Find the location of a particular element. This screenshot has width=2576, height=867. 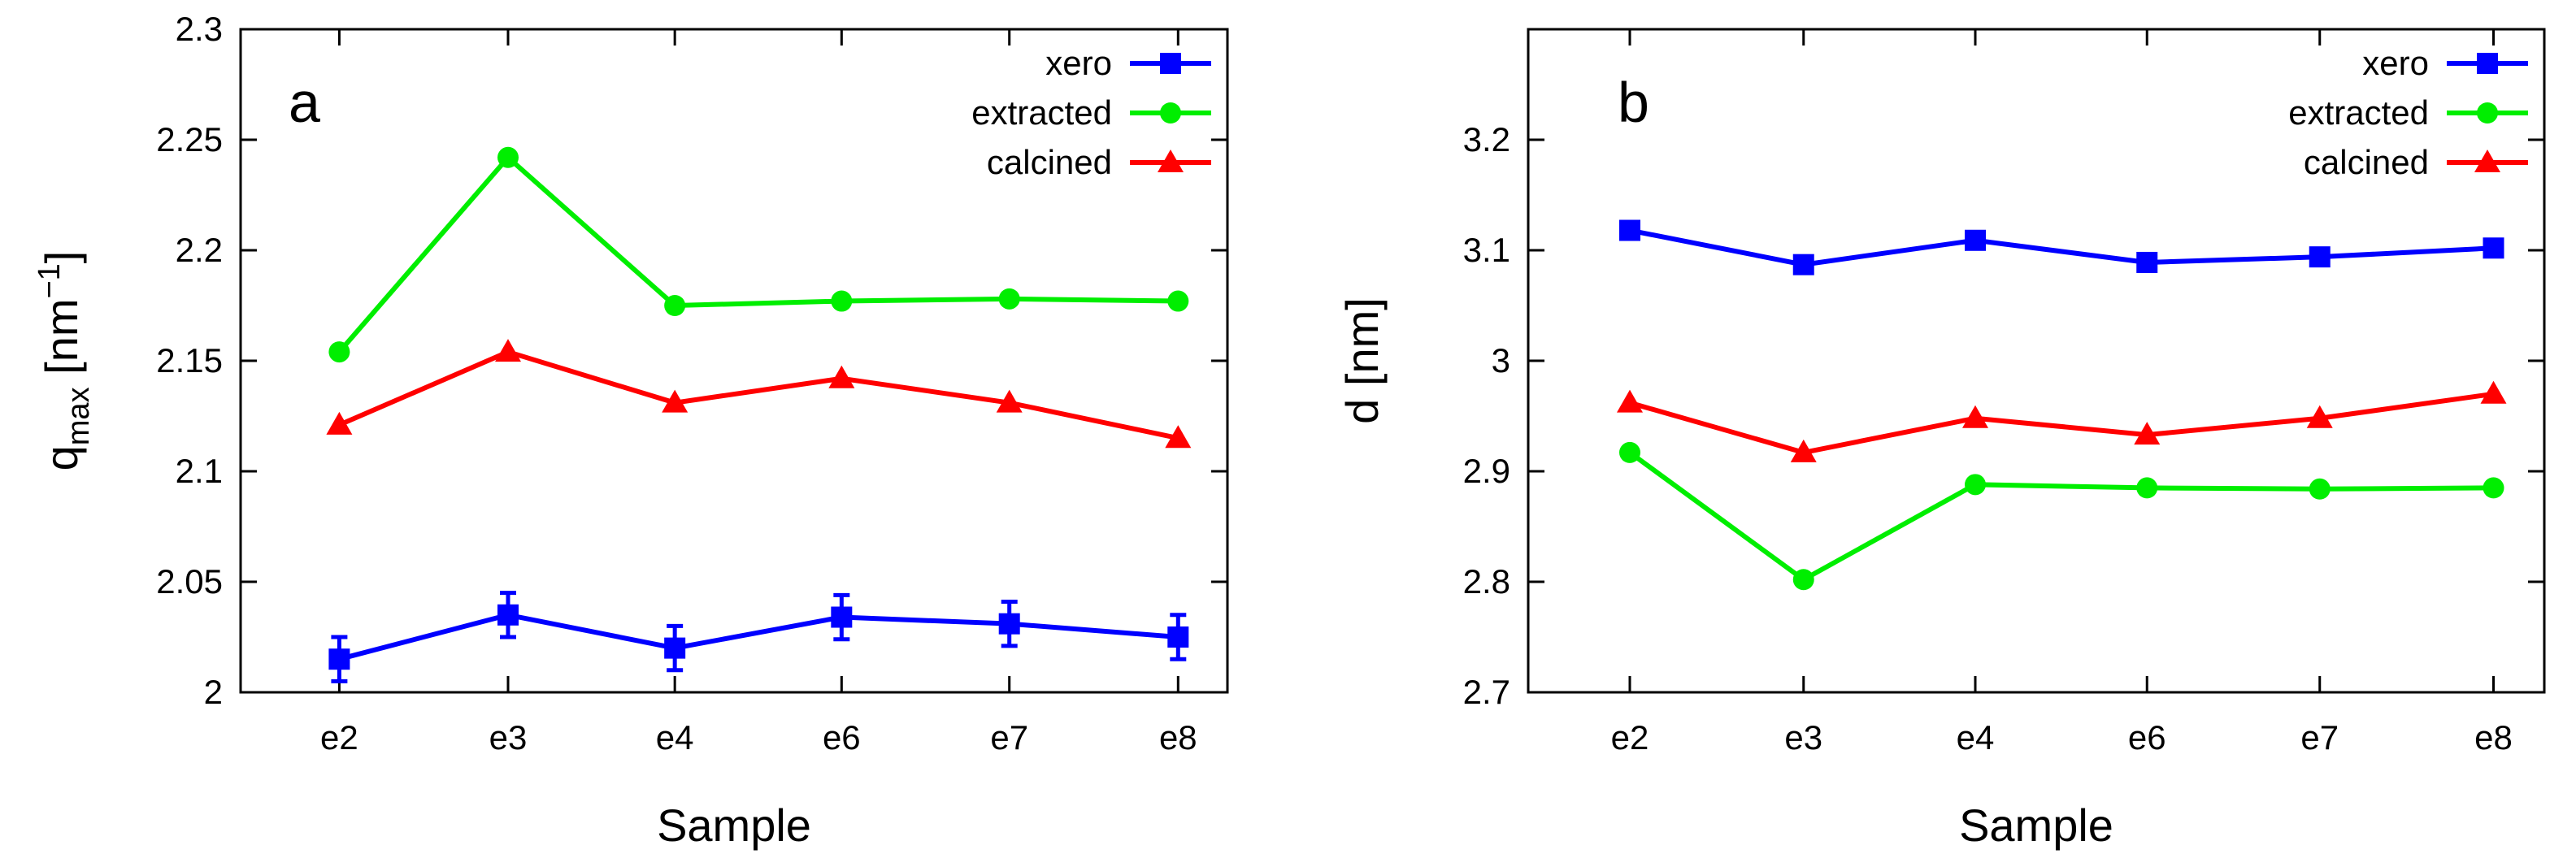

y-tick-label: 2.7 is located at coordinates (1486, 692).